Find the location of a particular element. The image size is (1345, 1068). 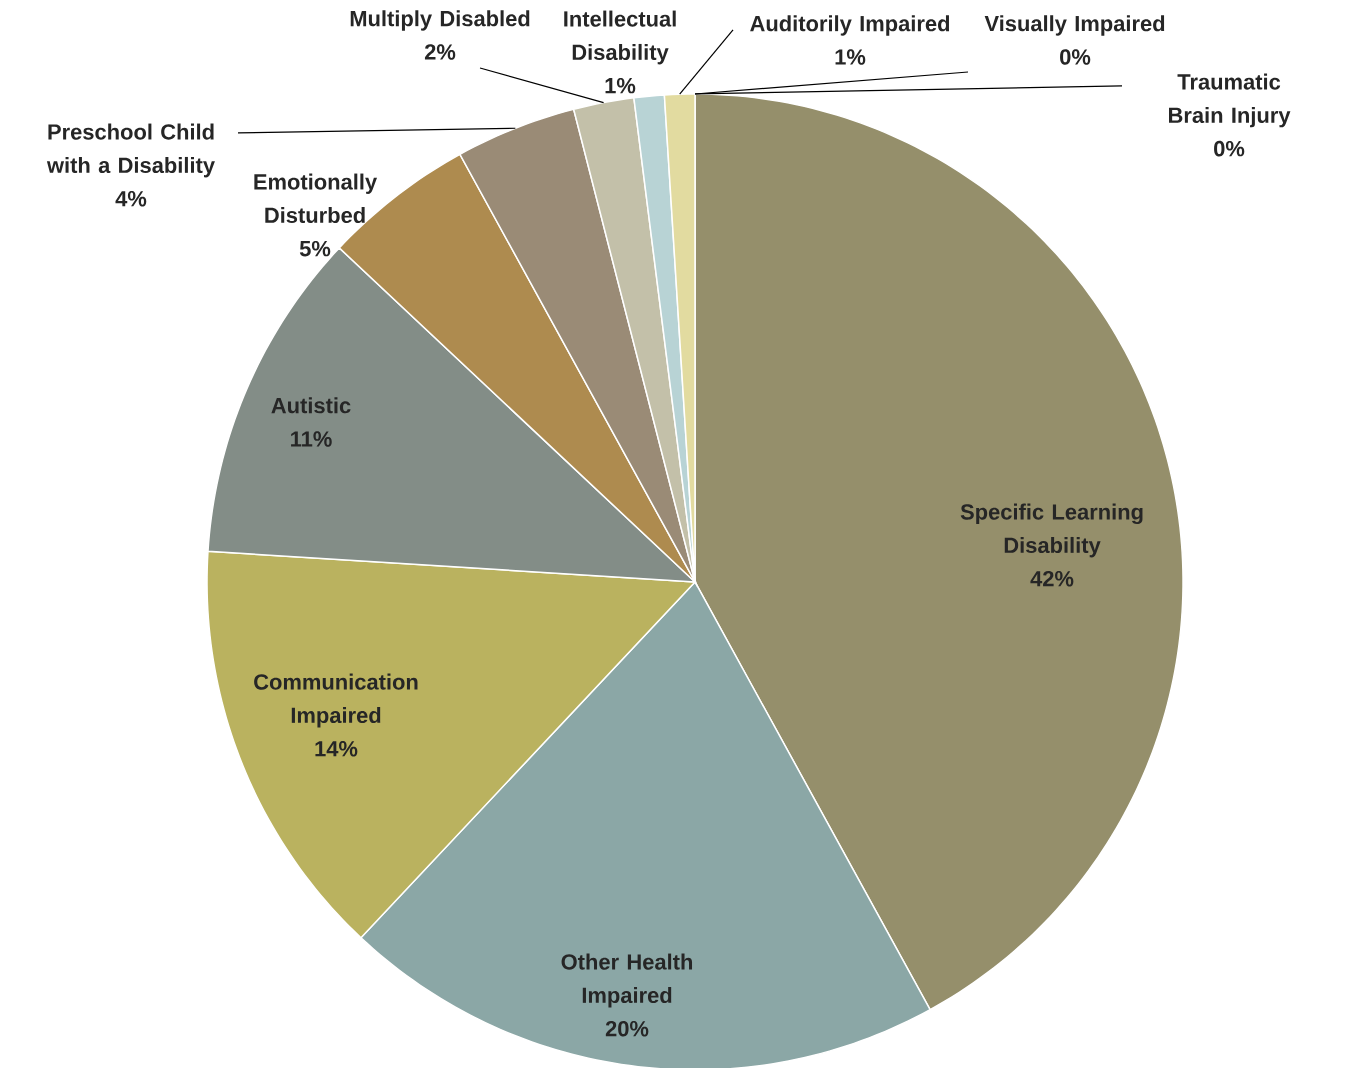

data-label: 2% is located at coordinates (440, 52).